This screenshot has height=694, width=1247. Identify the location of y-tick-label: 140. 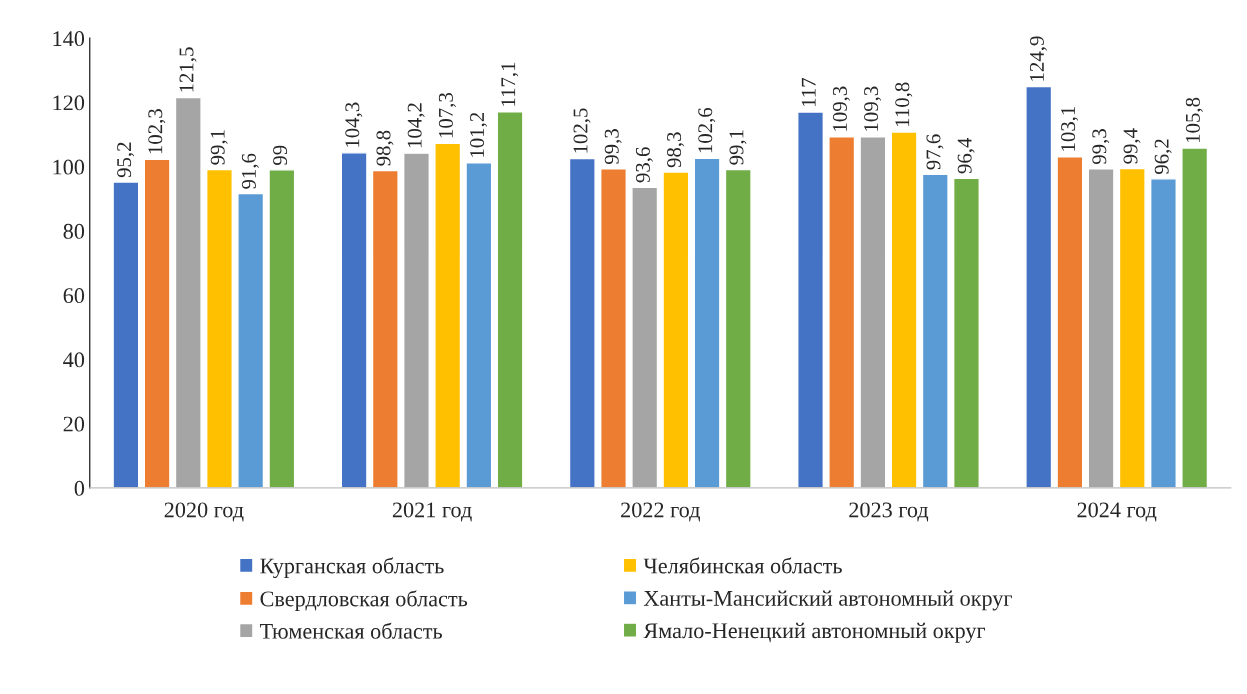
(69, 39).